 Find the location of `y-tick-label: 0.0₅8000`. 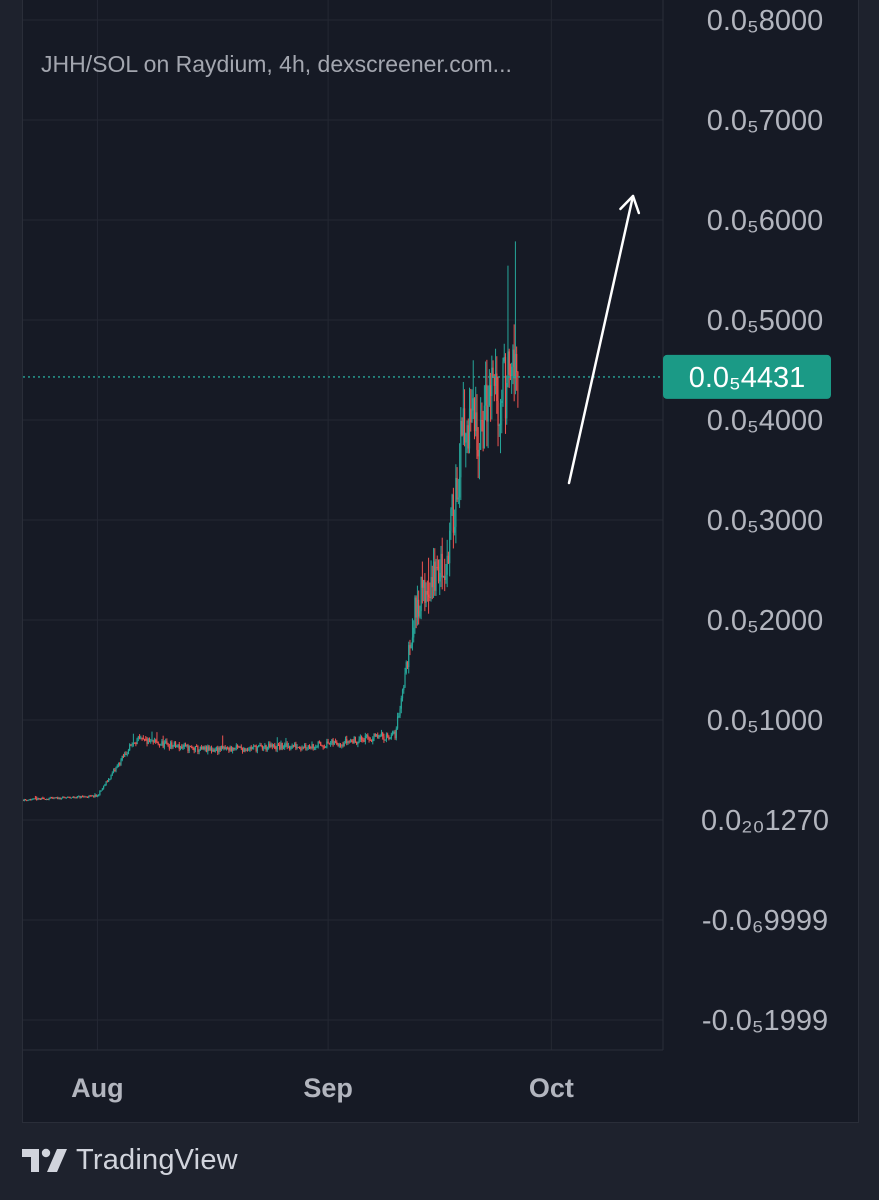

y-tick-label: 0.0₅8000 is located at coordinates (765, 21).